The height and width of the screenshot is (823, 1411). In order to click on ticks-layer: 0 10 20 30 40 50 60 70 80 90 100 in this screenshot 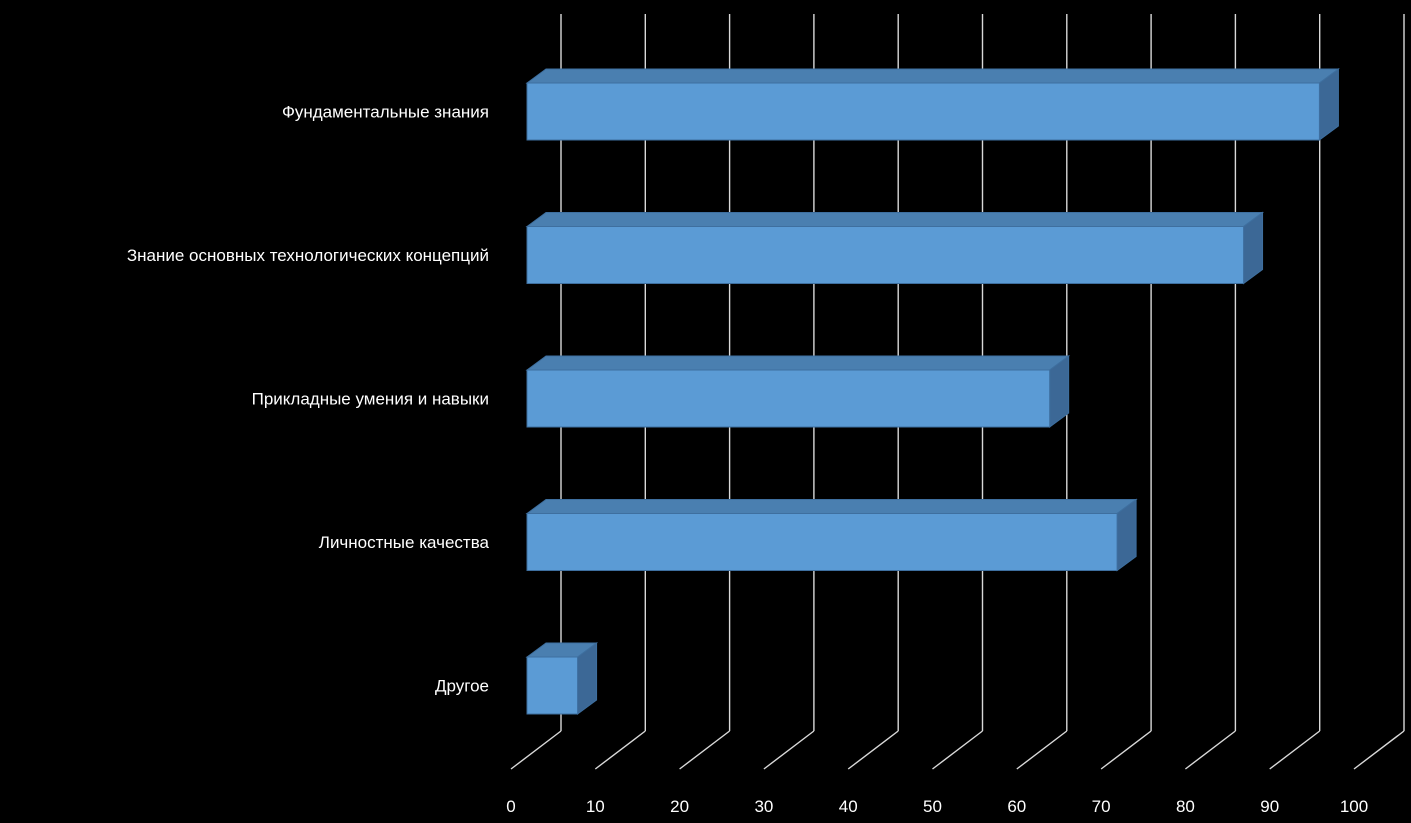, I will do `click(937, 806)`.